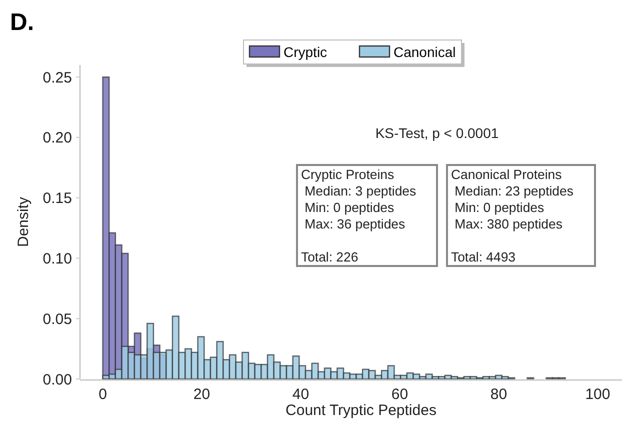  What do you see at coordinates (22, 22) in the screenshot?
I see `chart-title: D.` at bounding box center [22, 22].